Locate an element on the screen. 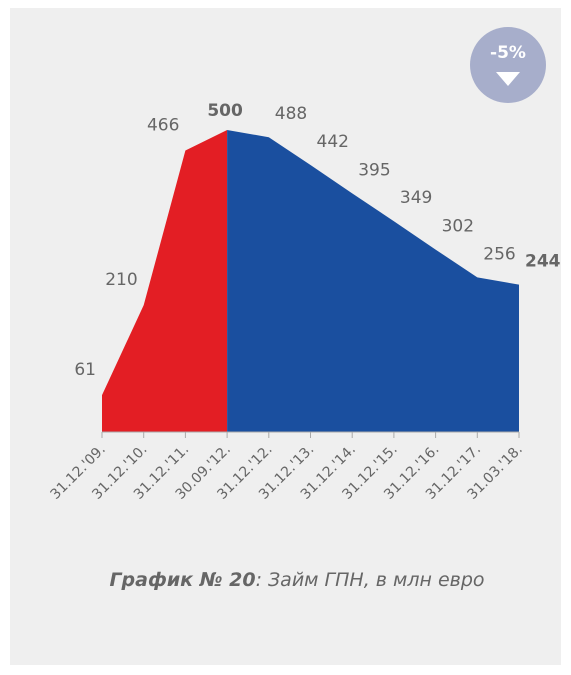  value-label: 256 is located at coordinates (499, 254).